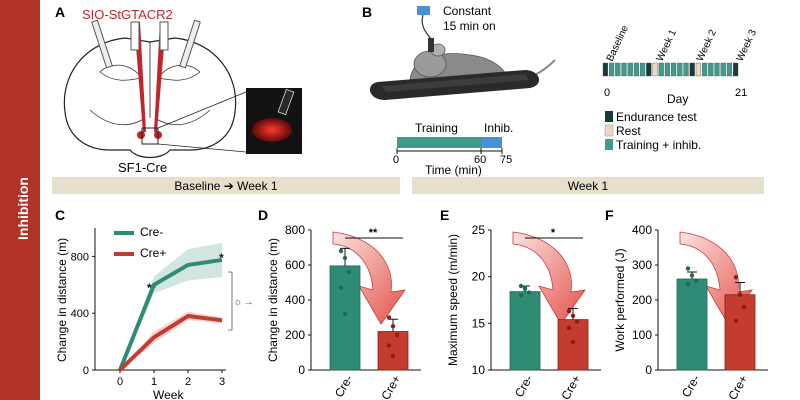  I want to click on zoom-line-top, so click(202, 110).